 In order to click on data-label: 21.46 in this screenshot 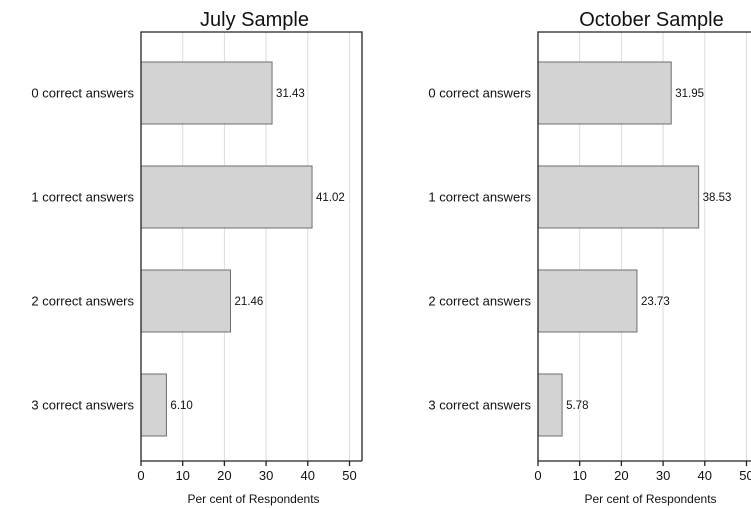, I will do `click(248, 302)`.